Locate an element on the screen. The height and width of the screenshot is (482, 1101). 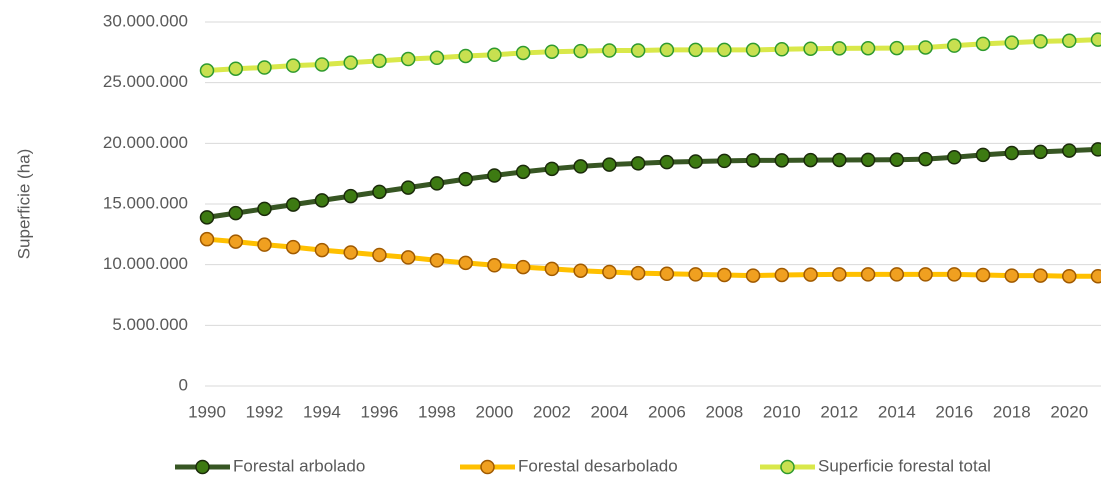
y-tick-label: 30.000.000 is located at coordinates (145, 20).